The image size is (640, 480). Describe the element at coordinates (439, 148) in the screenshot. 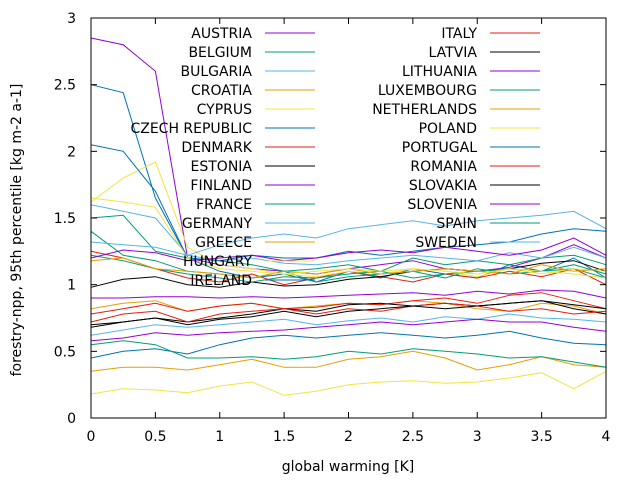

I see `legend-label-portugal: PORTUGAL` at that location.